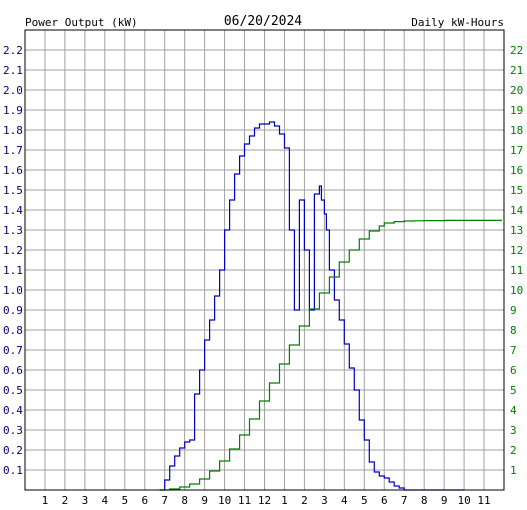  Describe the element at coordinates (513, 350) in the screenshot. I see `right-tick-label: 7` at that location.